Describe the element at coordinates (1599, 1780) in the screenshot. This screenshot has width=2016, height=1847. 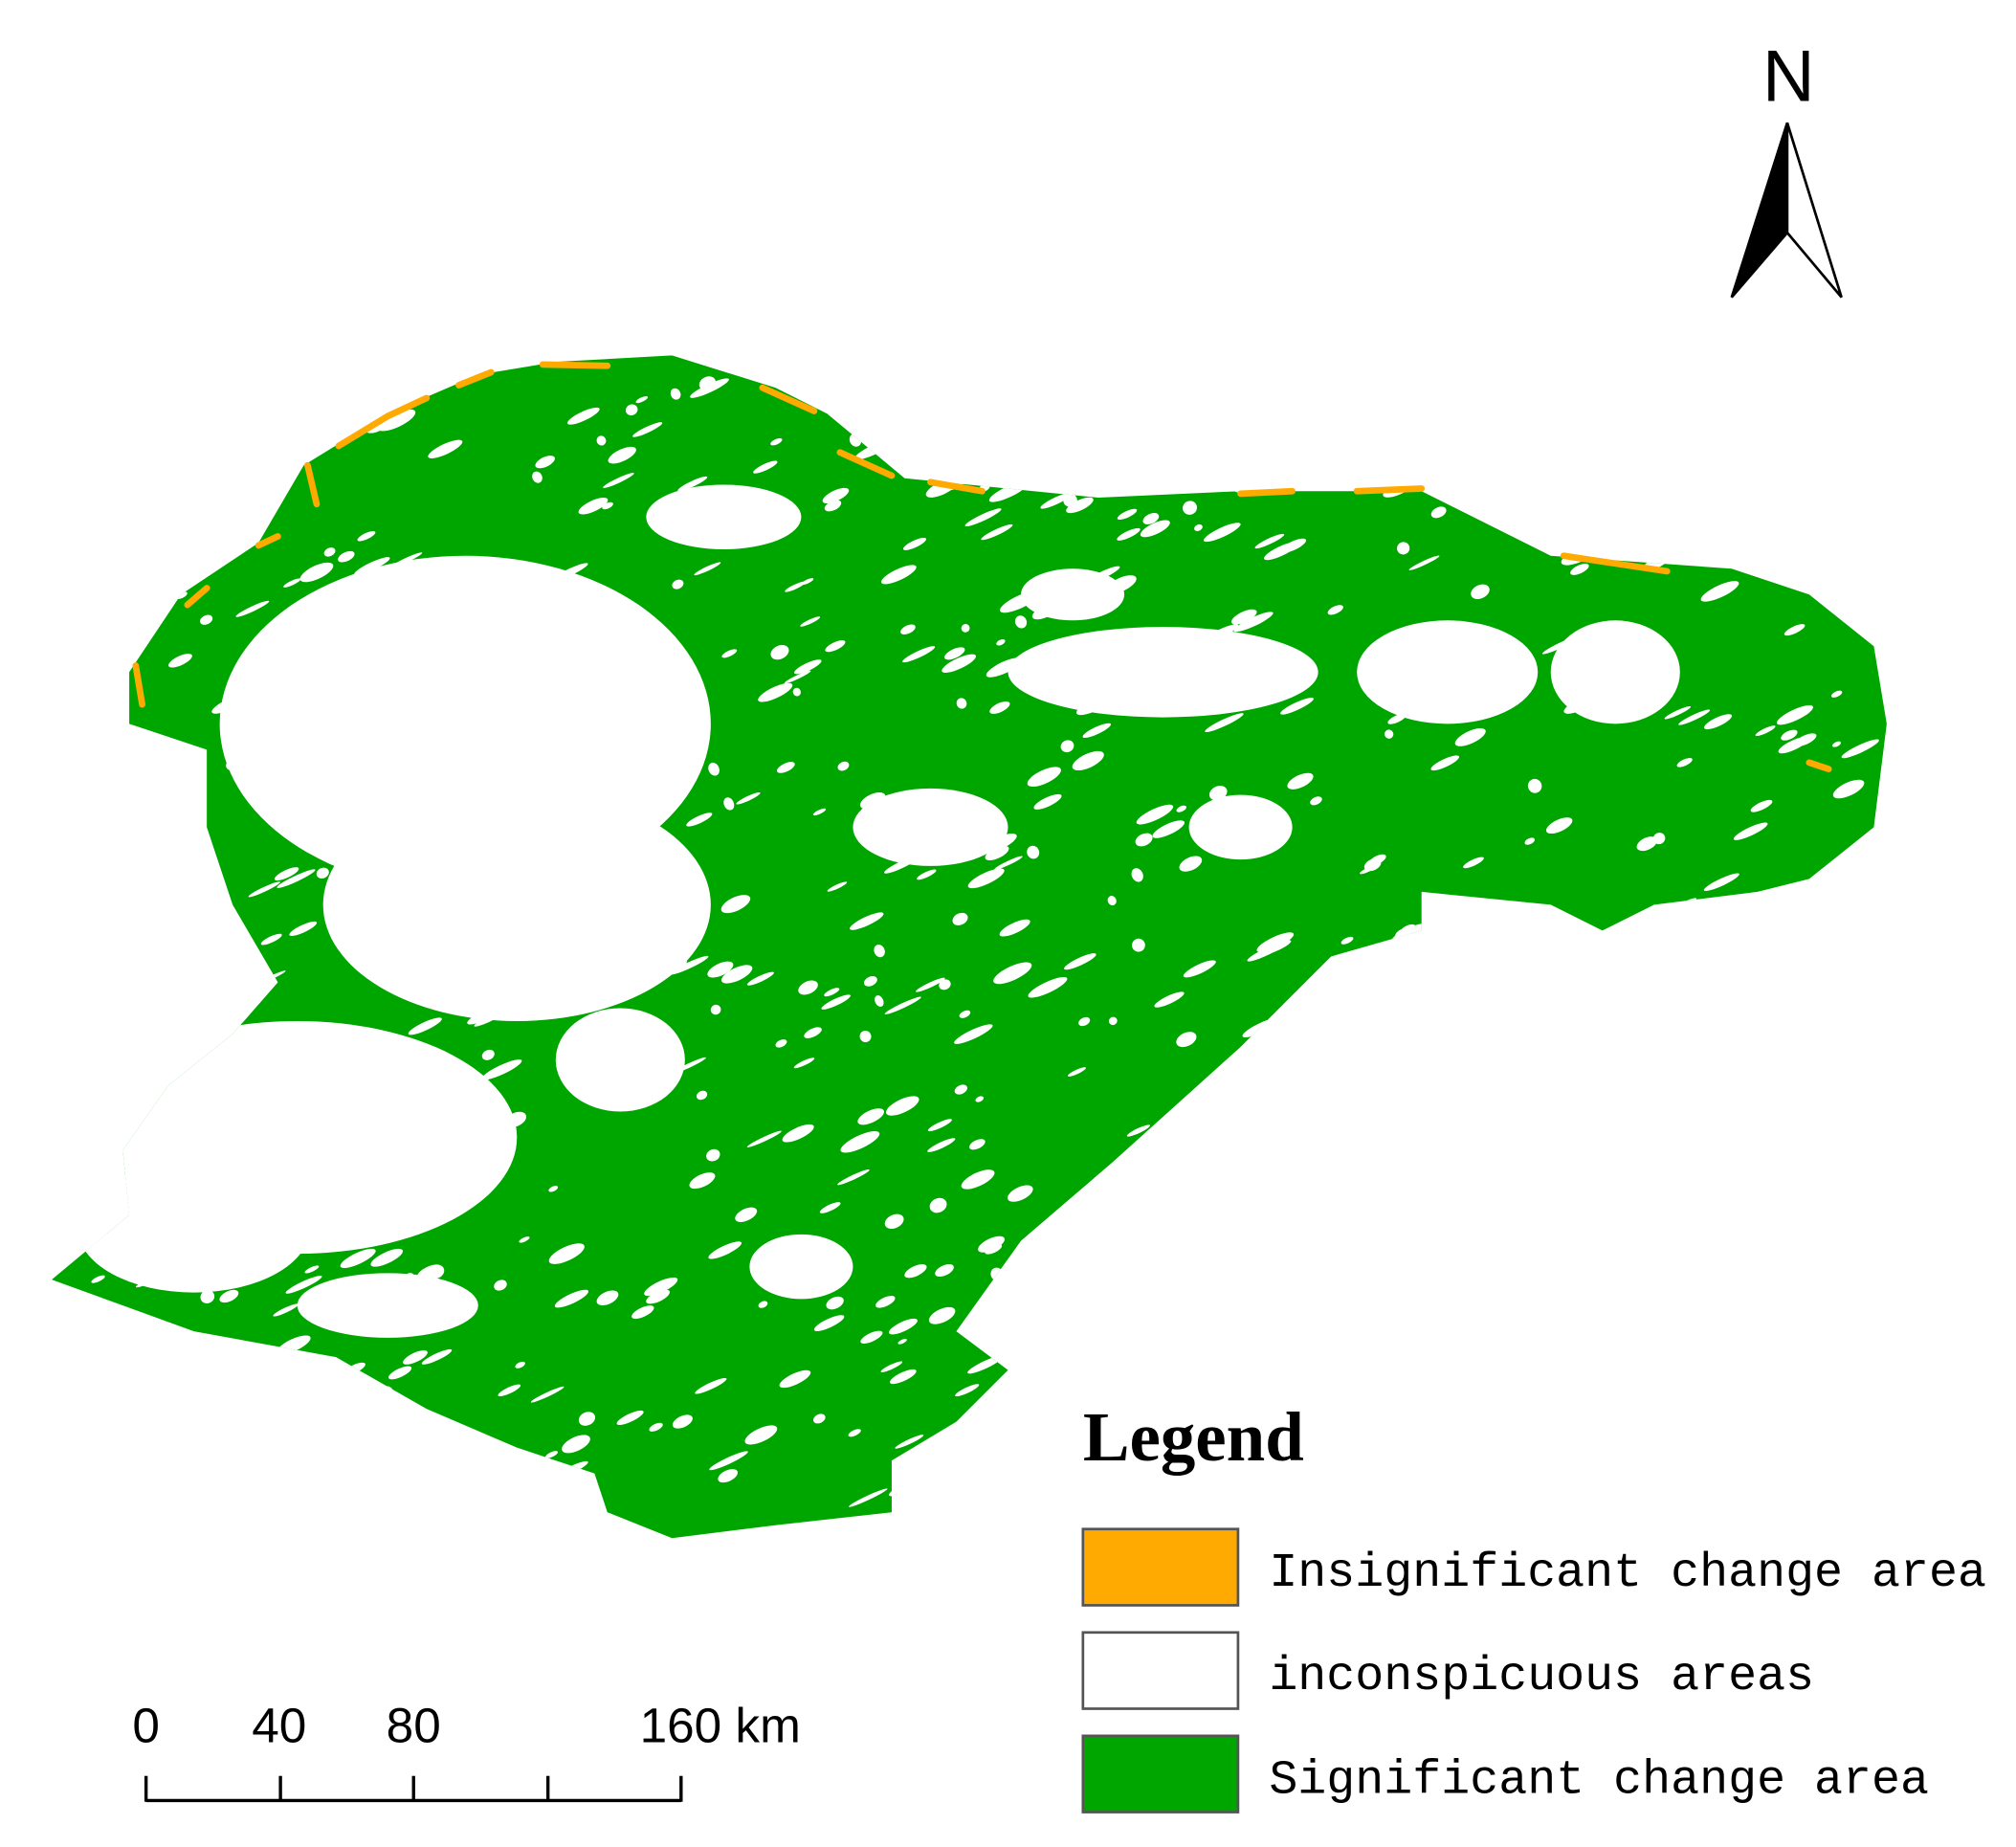
I see `legend-label: Significant change area` at that location.